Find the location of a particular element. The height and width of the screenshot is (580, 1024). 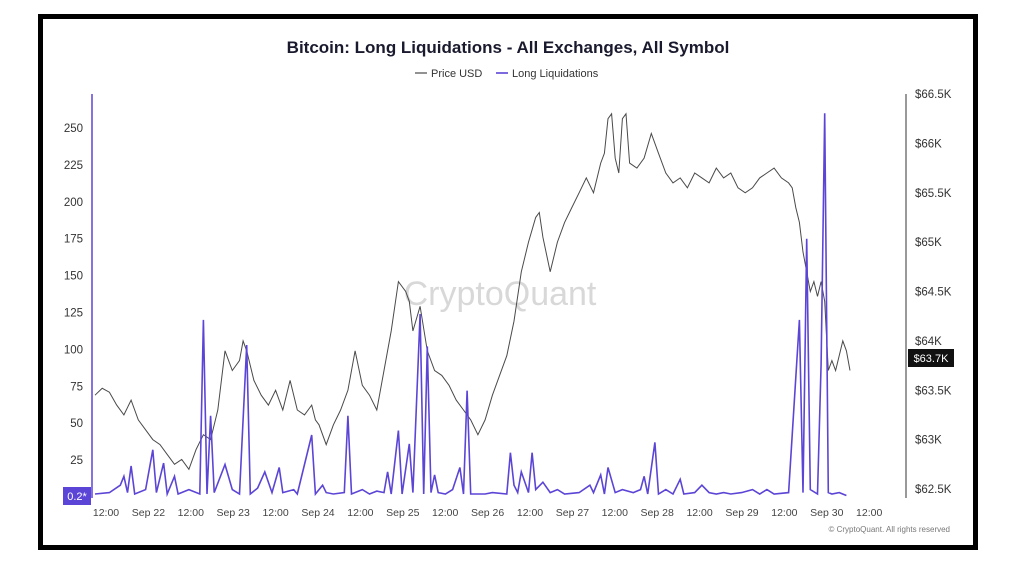

right-tick-label: $66K is located at coordinates (928, 144).